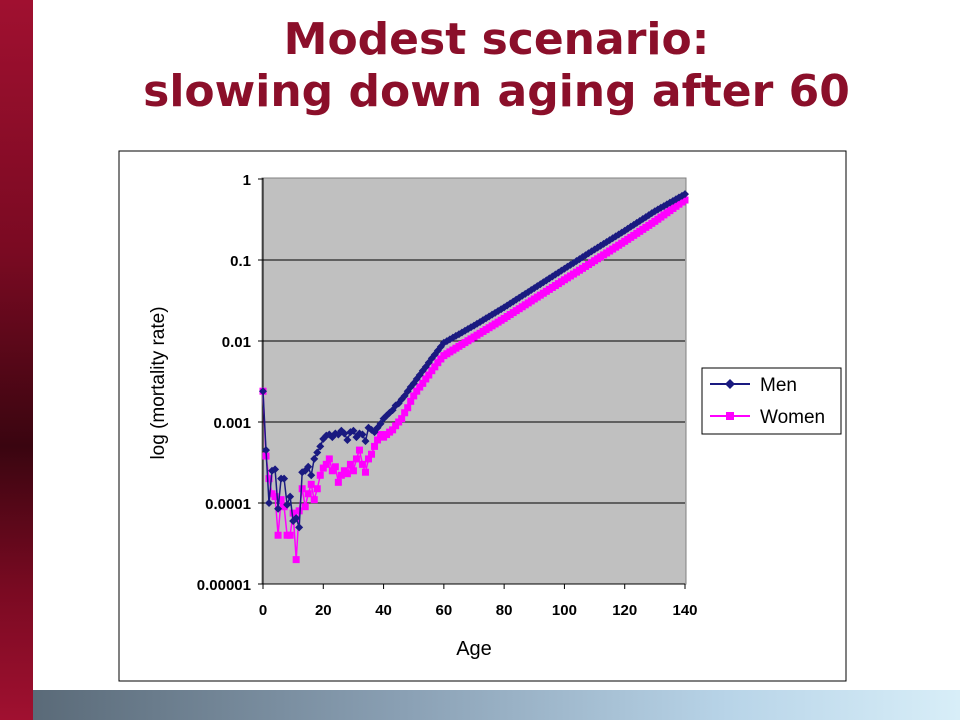 The width and height of the screenshot is (960, 720). Describe the element at coordinates (236, 342) in the screenshot. I see `y-tick-label: 0.01` at that location.